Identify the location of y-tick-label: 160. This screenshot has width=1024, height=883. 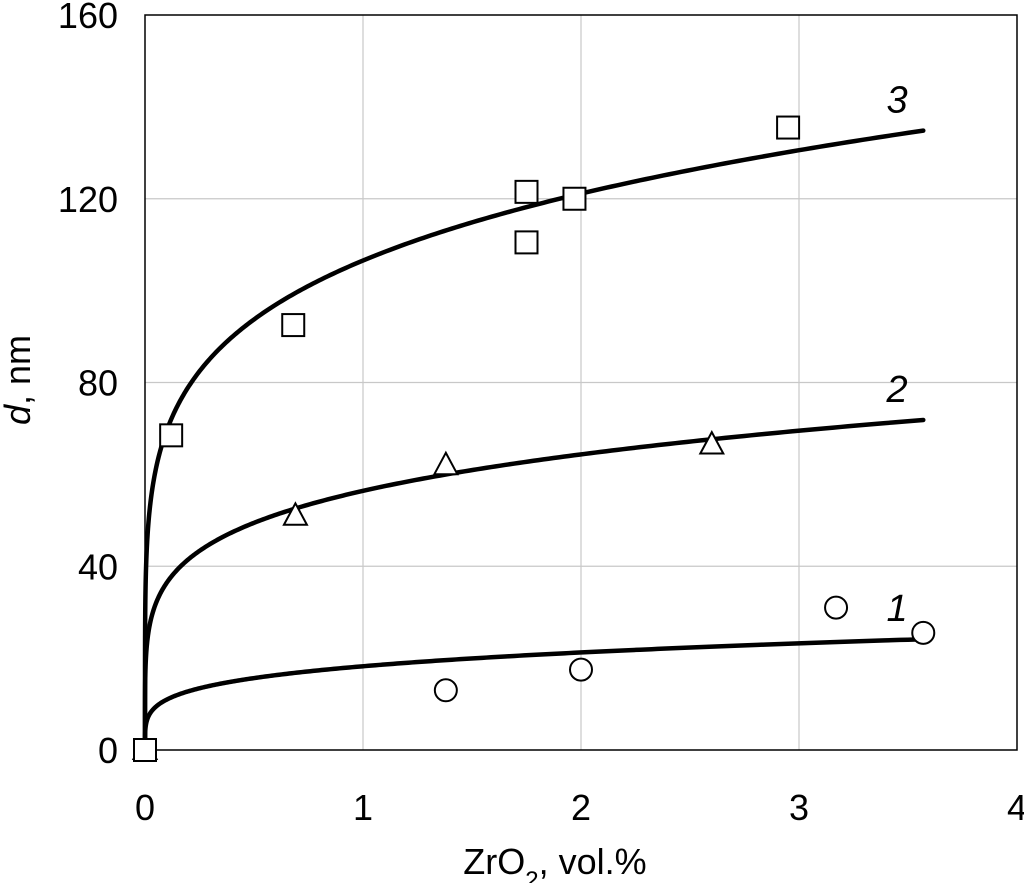
(88, 18).